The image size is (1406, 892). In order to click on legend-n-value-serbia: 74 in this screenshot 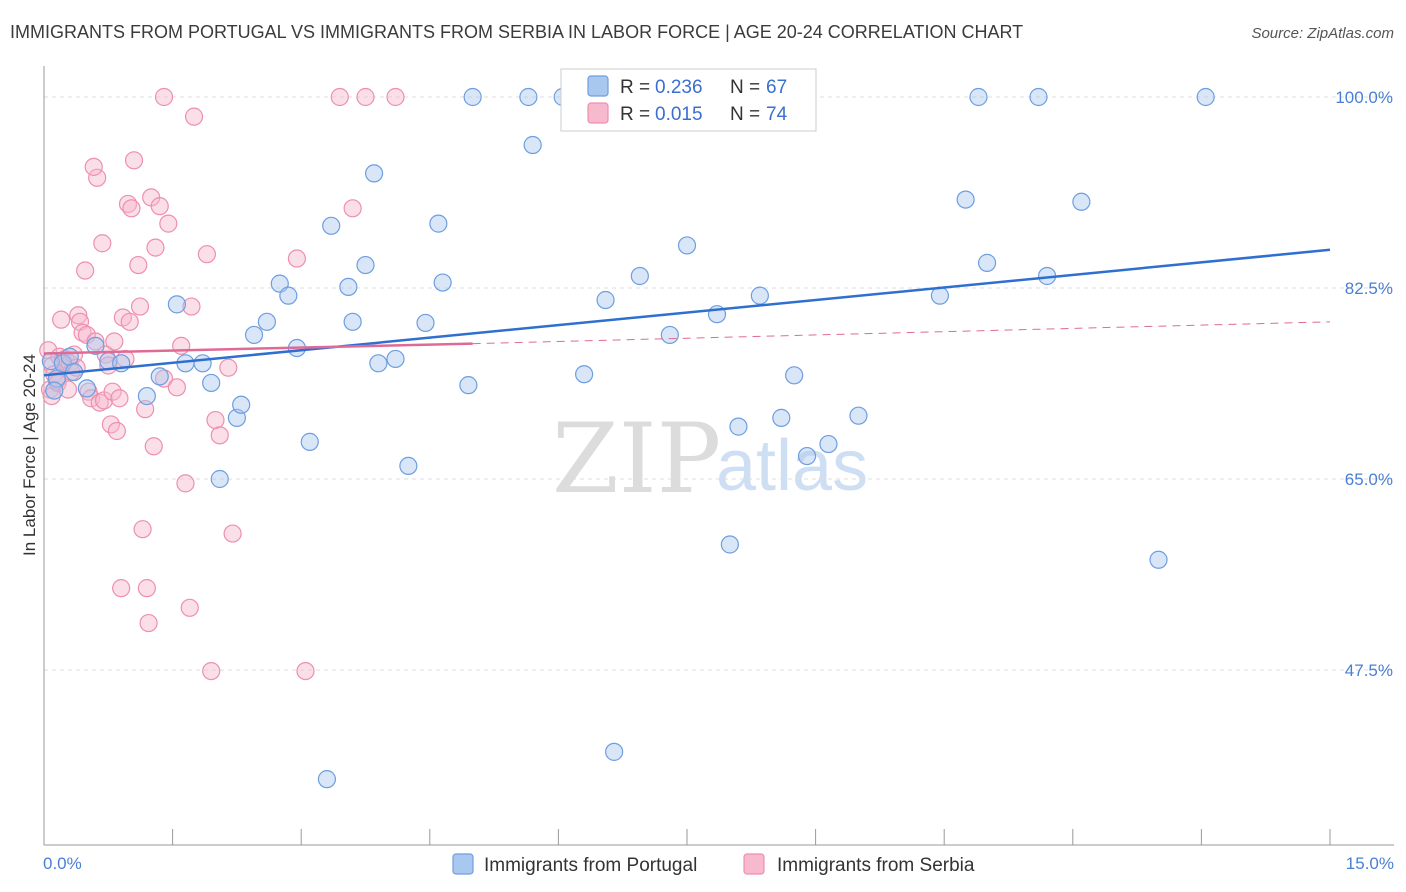, I will do `click(777, 114)`.